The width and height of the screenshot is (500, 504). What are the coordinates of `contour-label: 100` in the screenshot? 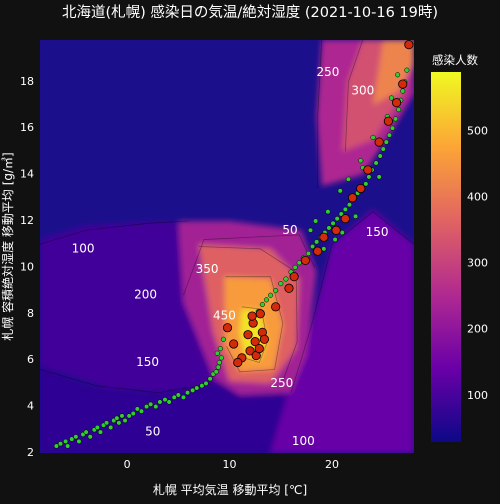 It's located at (83, 248).